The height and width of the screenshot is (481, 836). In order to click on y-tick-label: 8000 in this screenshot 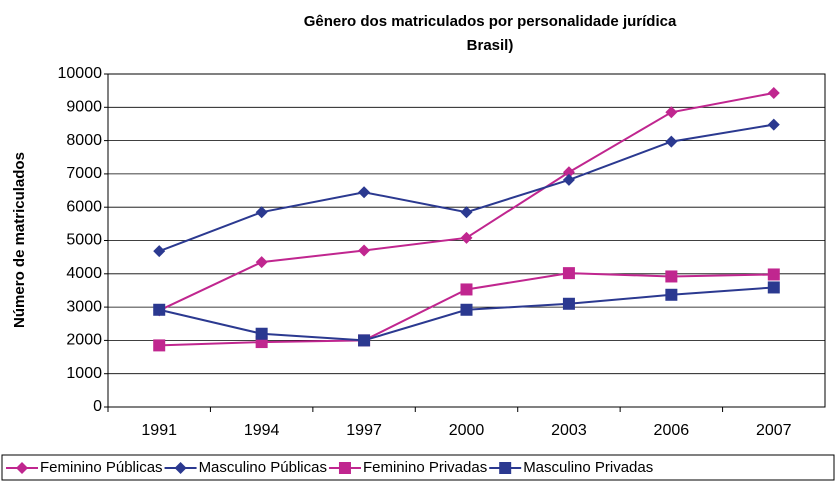, I will do `click(84, 140)`.